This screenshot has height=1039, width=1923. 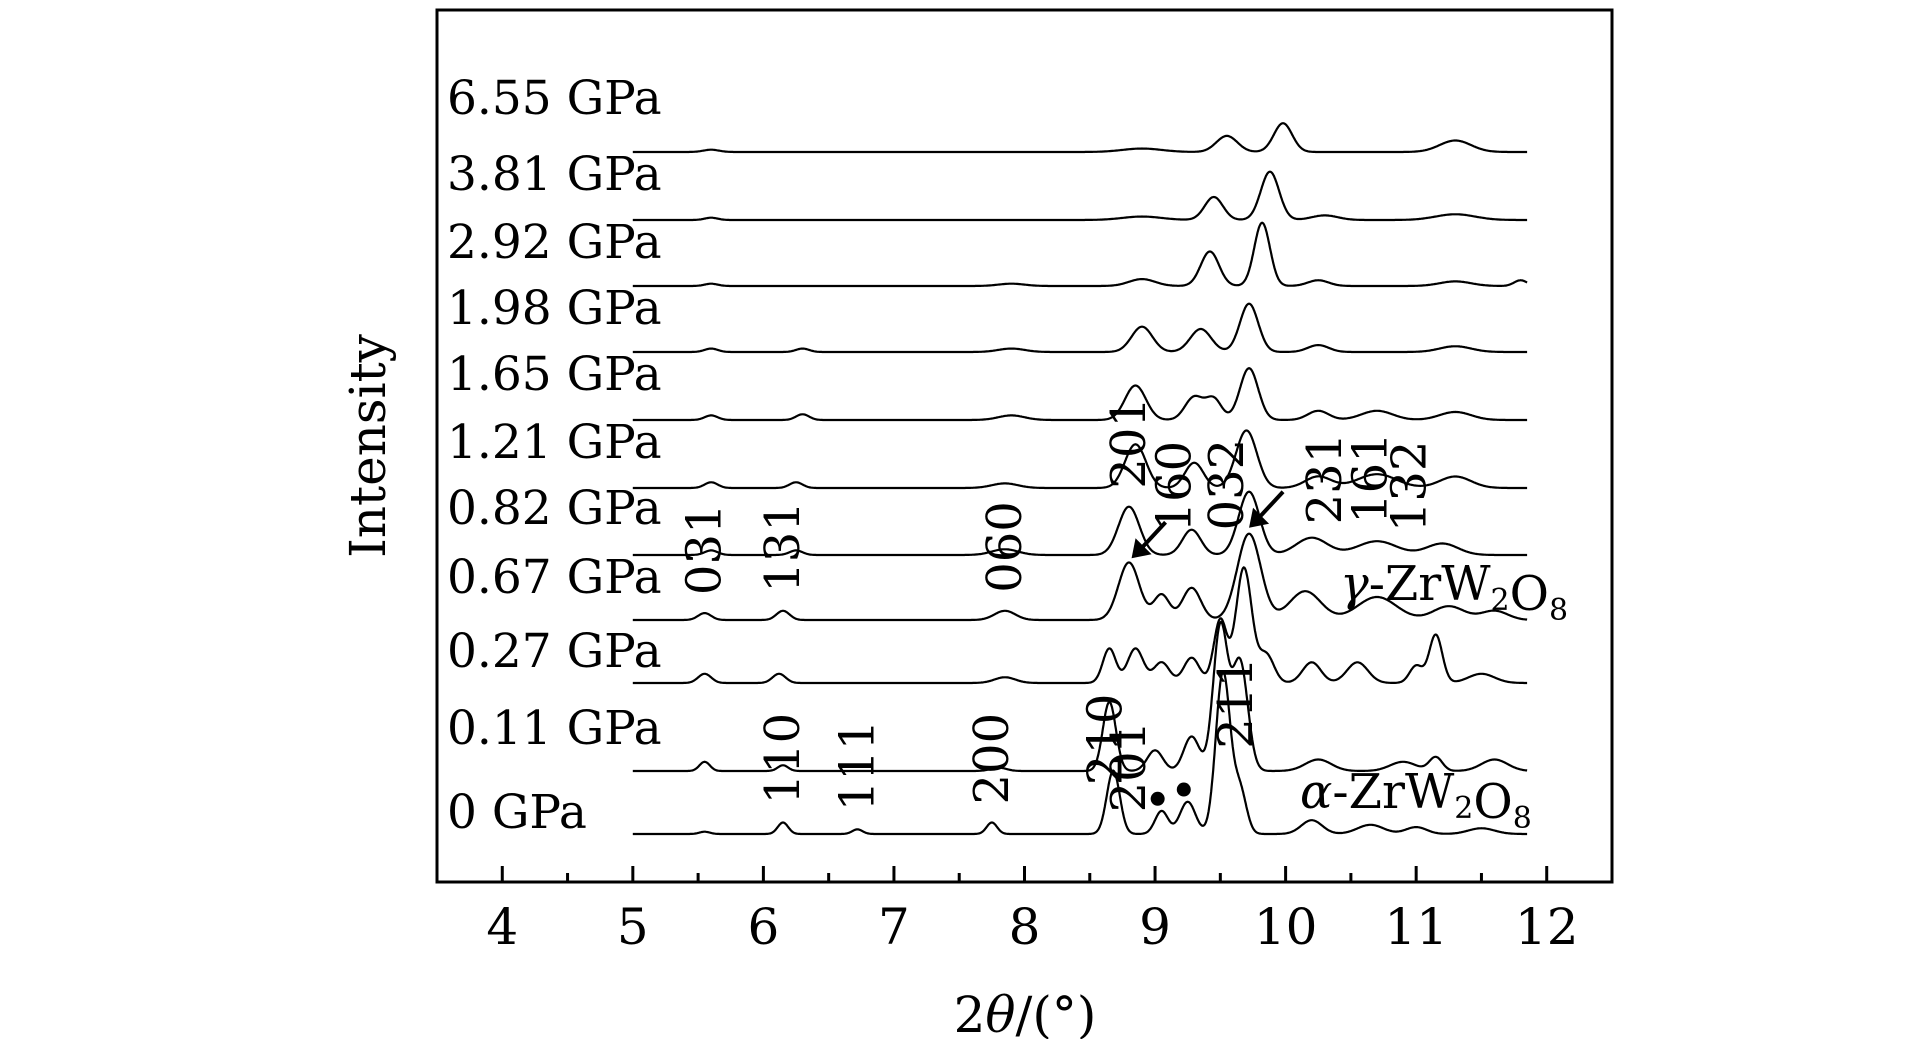 I want to click on x-tick-label: 9, so click(x=1155, y=927).